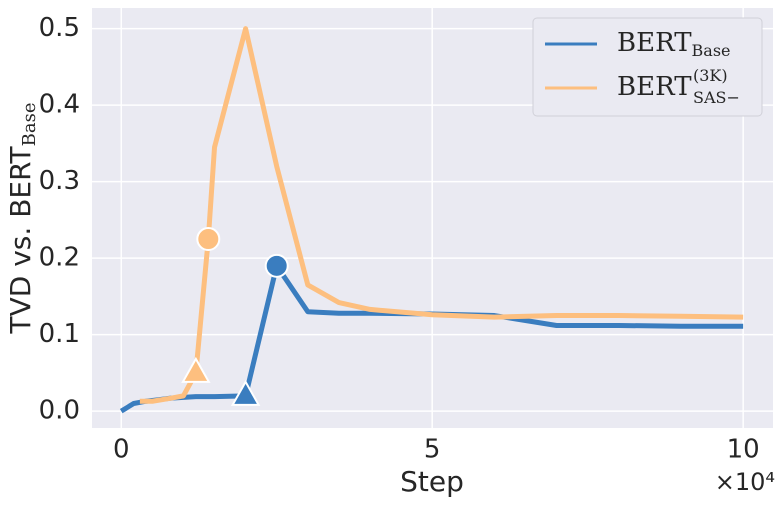  Describe the element at coordinates (716, 97) in the screenshot. I see `legend-subscript: SAS−` at that location.